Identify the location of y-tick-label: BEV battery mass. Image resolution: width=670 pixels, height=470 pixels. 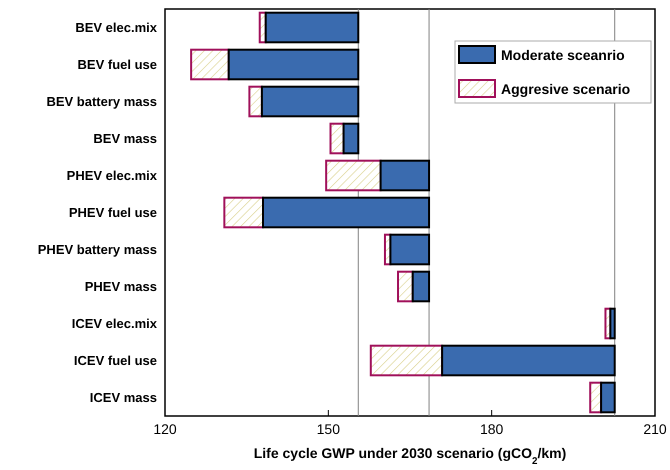
(101, 102).